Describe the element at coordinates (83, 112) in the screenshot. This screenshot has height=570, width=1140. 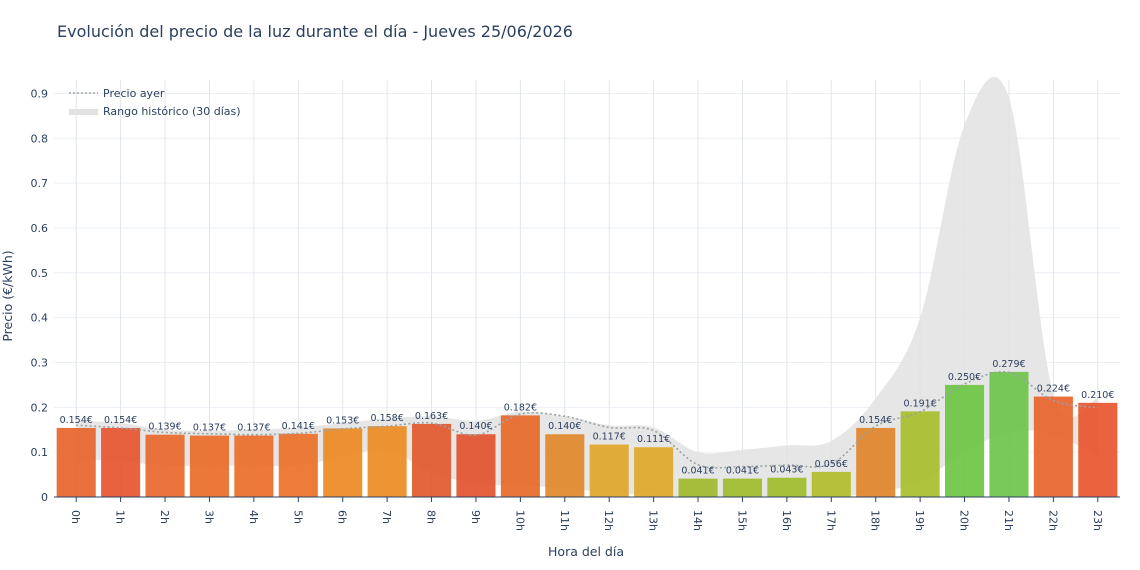
I see `legend-range-swatch` at that location.